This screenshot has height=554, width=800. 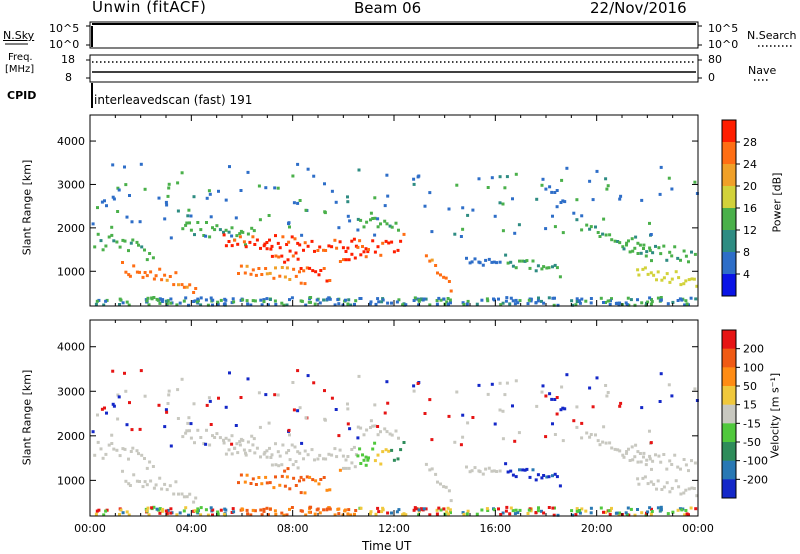 I want to click on nsky-panel-frame, so click(x=394, y=35).